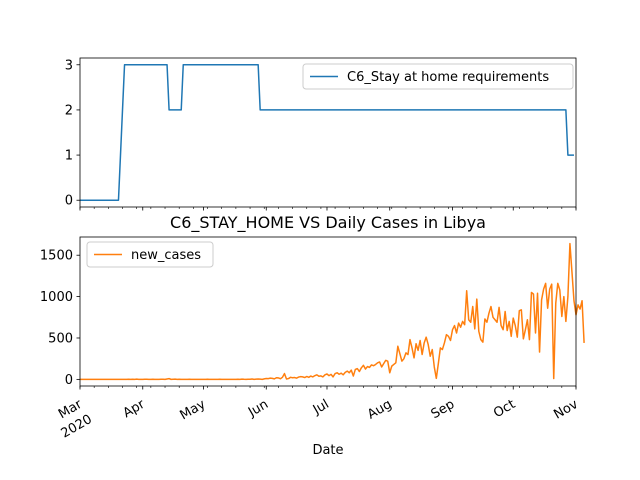 This screenshot has height=480, width=640. I want to click on y-tick-label: 1, so click(69, 156).